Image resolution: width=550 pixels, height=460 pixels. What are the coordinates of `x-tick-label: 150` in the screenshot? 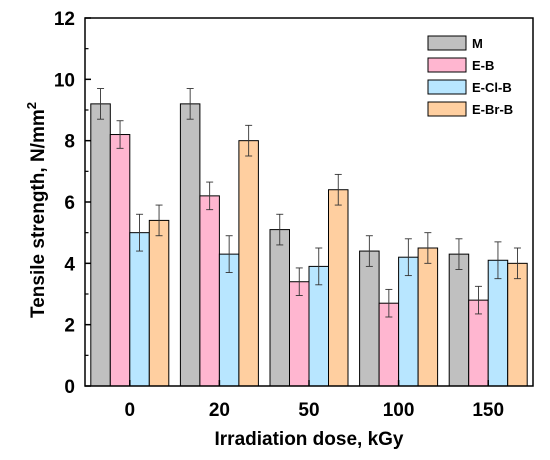 It's located at (488, 410).